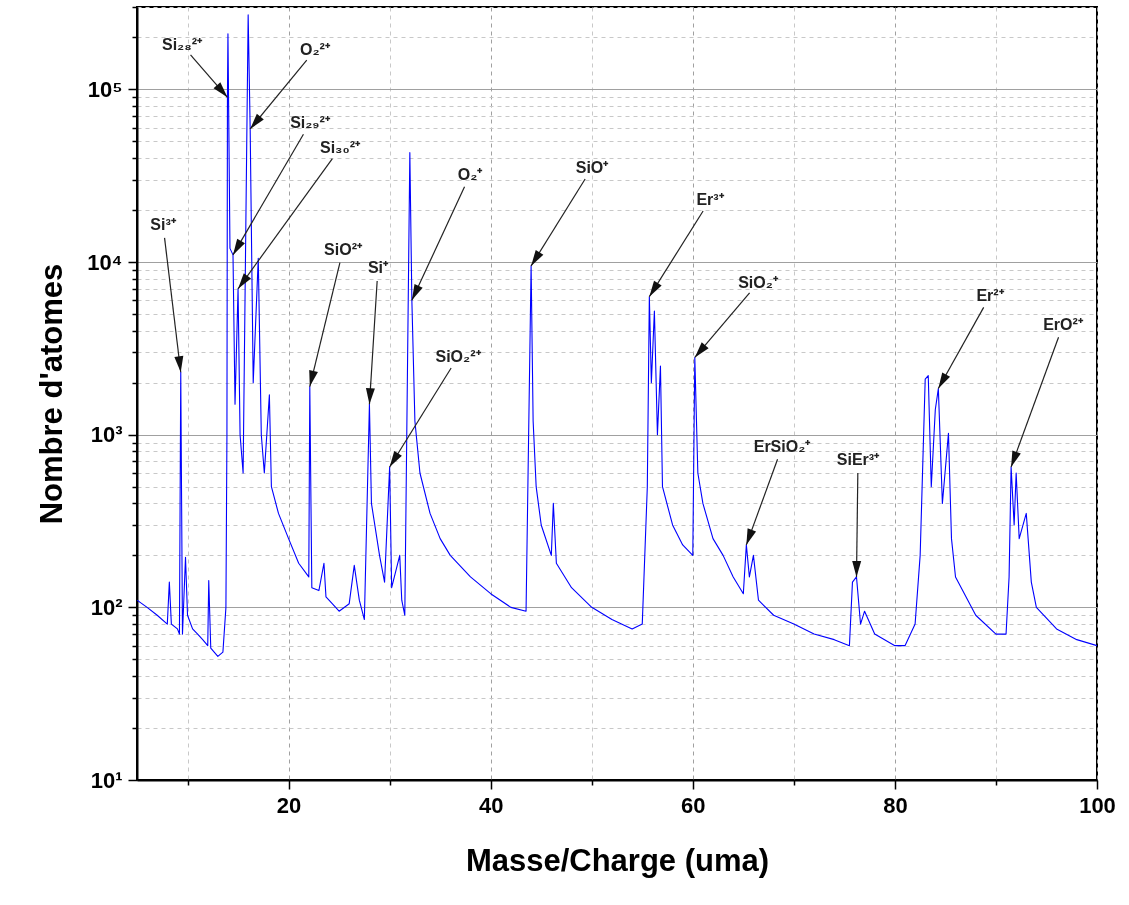 This screenshot has width=1129, height=905. I want to click on annotation: SiO²⁺, so click(343, 249).